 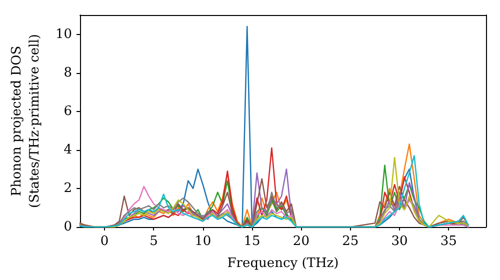 What do you see at coordinates (104, 241) in the screenshot?
I see `x-tick-label: 0` at bounding box center [104, 241].